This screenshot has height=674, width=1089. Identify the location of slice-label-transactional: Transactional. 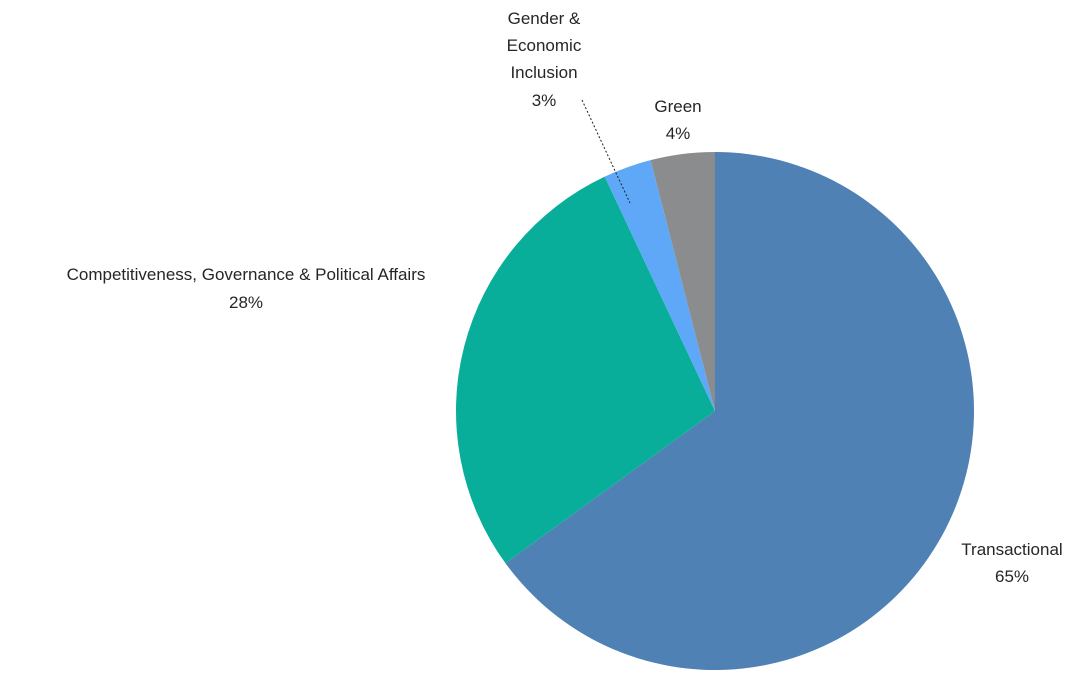
(1011, 549).